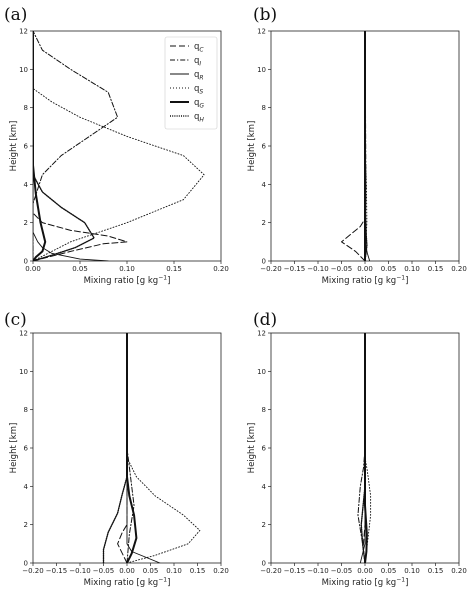 The height and width of the screenshot is (593, 474). What do you see at coordinates (199, 76) in the screenshot?
I see `legend-entry: qR` at bounding box center [199, 76].